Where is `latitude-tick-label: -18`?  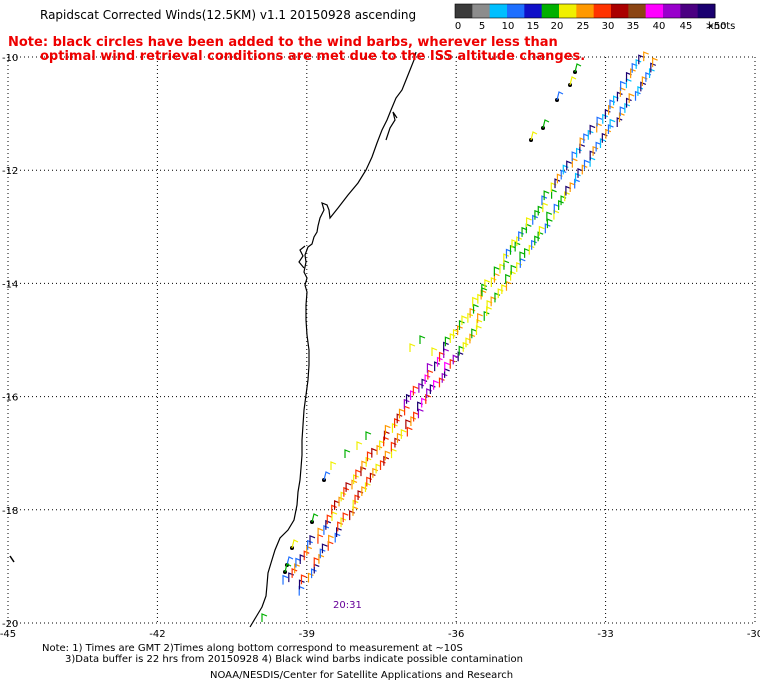
latitude-tick-label: -18 is located at coordinates (10, 511).